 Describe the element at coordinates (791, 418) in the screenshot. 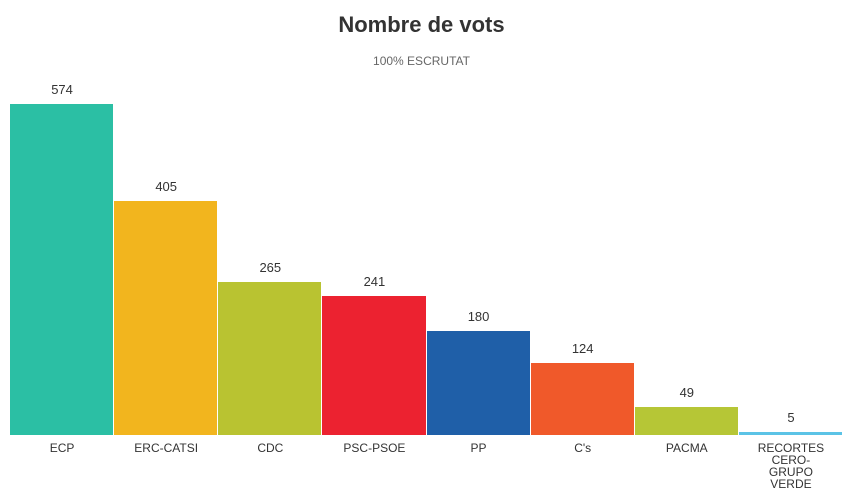

I see `data-label: 5` at that location.